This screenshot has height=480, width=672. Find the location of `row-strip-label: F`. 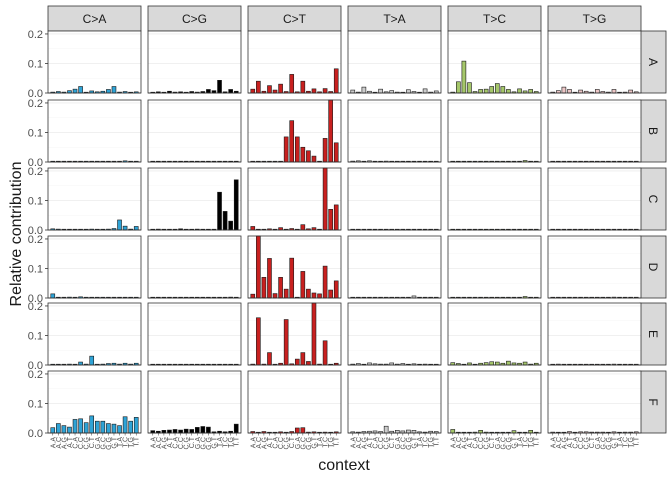

row-strip-label: F is located at coordinates (653, 401).